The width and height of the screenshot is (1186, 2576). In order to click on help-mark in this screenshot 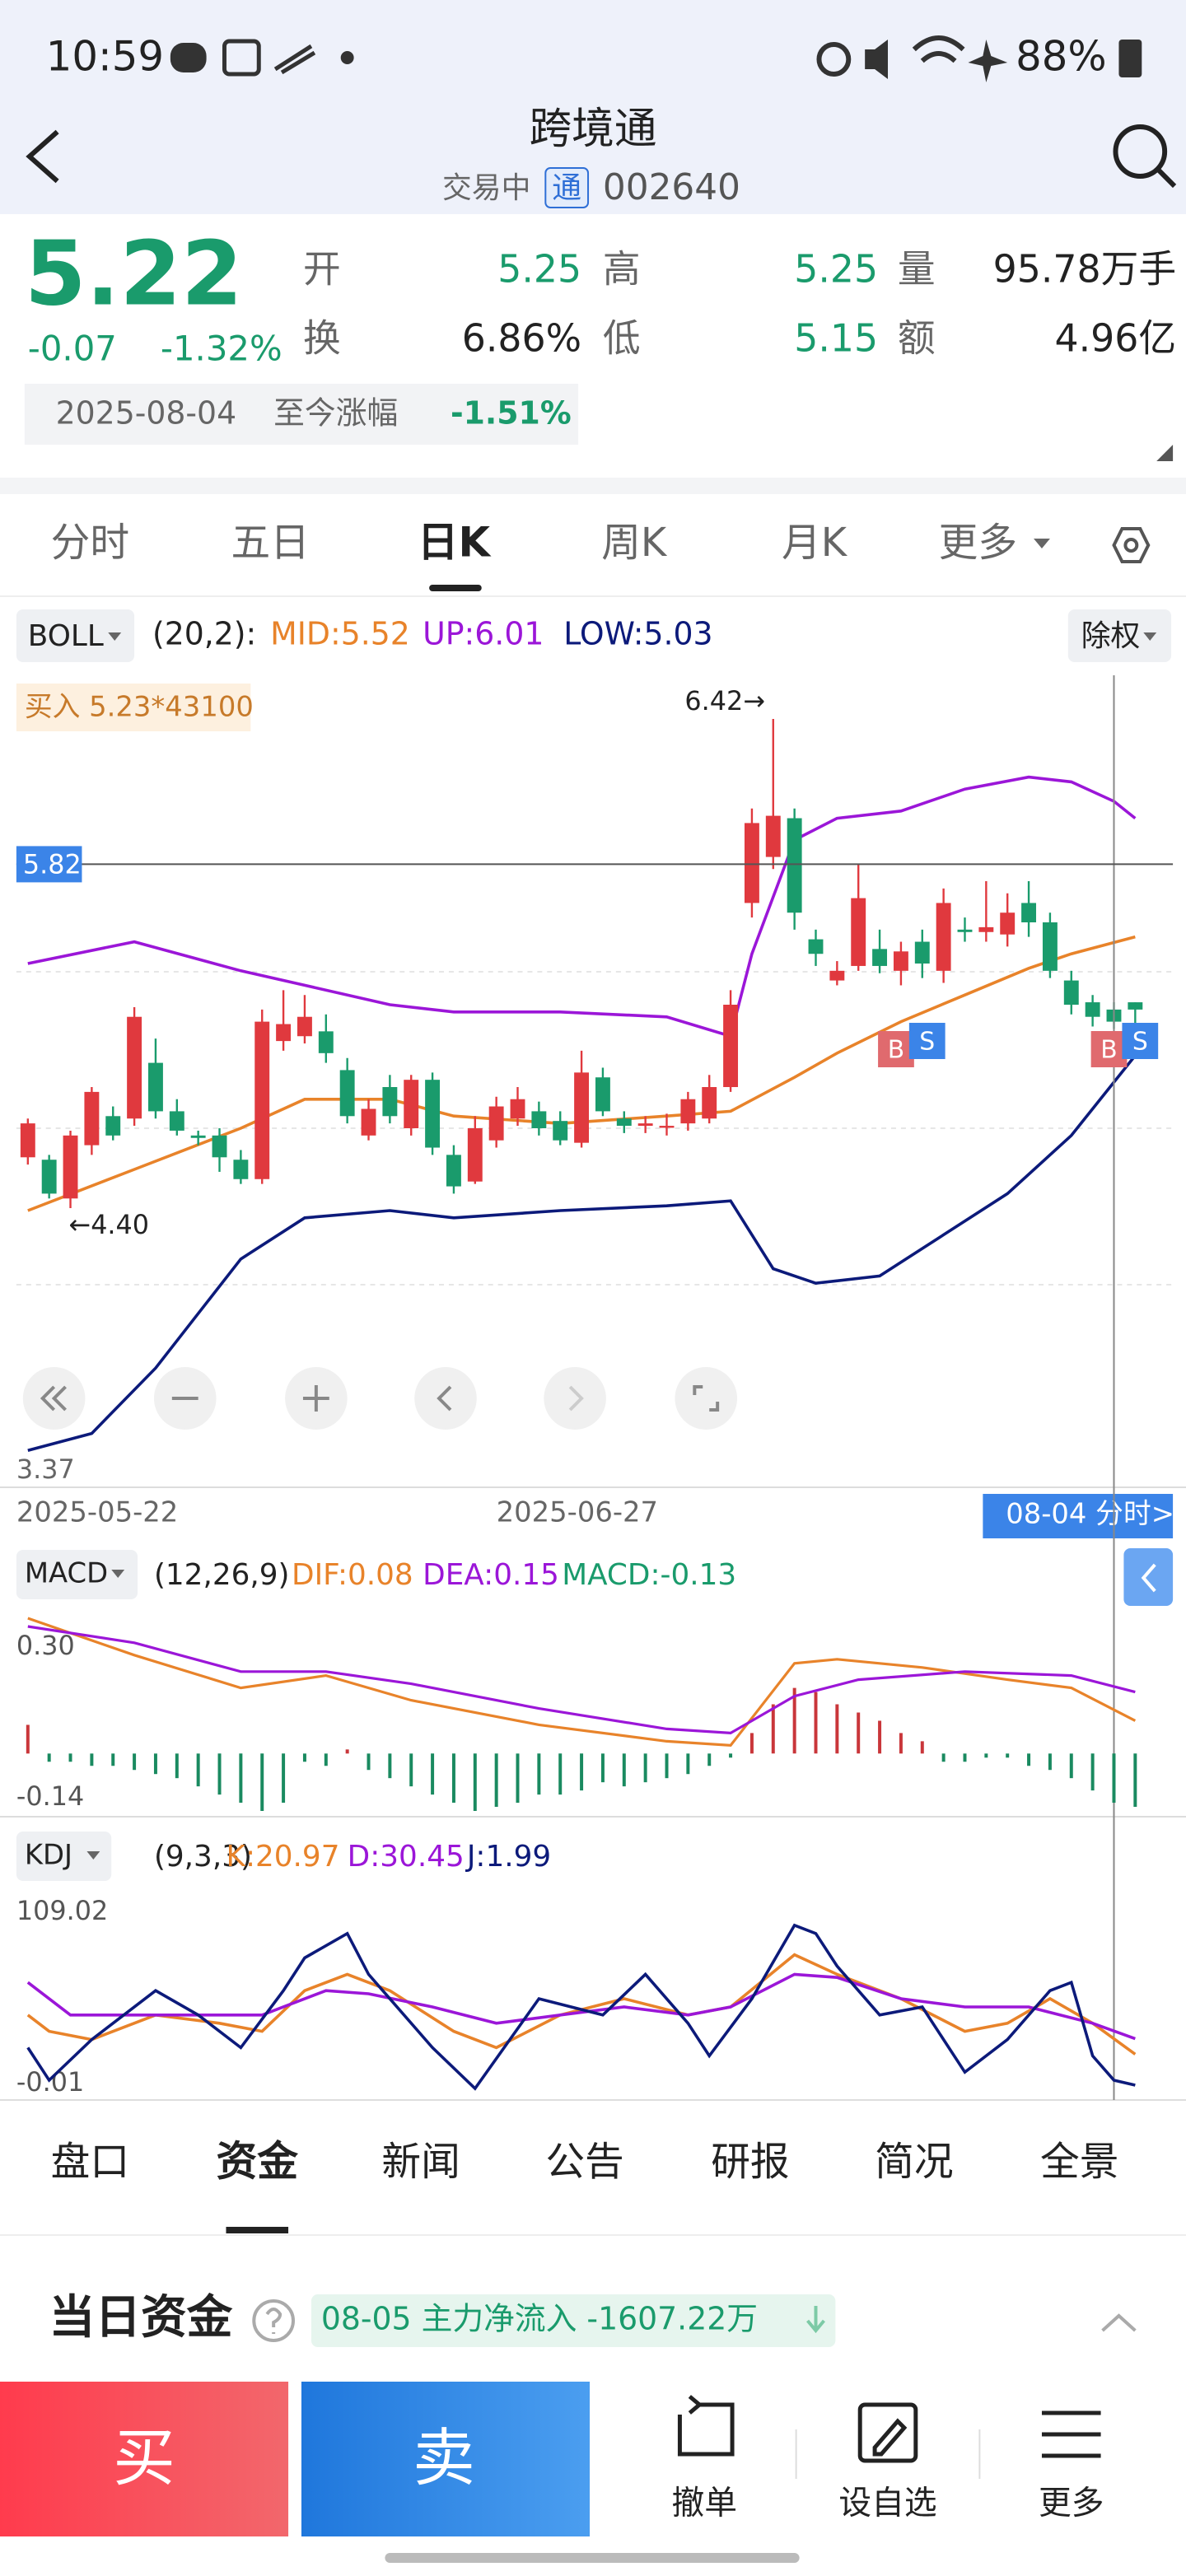, I will do `click(273, 2321)`.